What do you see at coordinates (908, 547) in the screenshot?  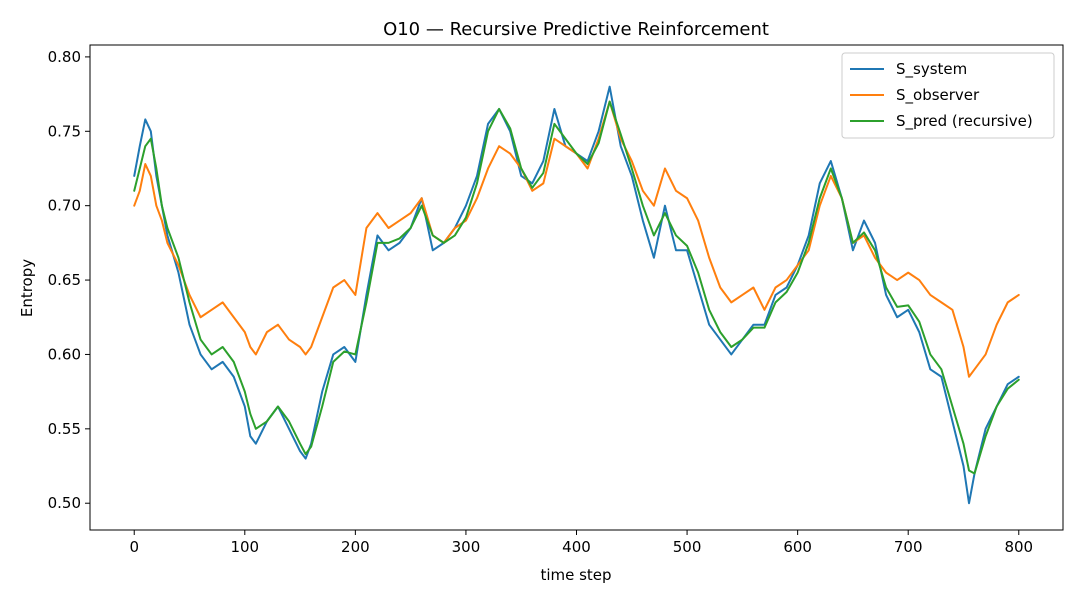 I see `x-tick-label: 700` at bounding box center [908, 547].